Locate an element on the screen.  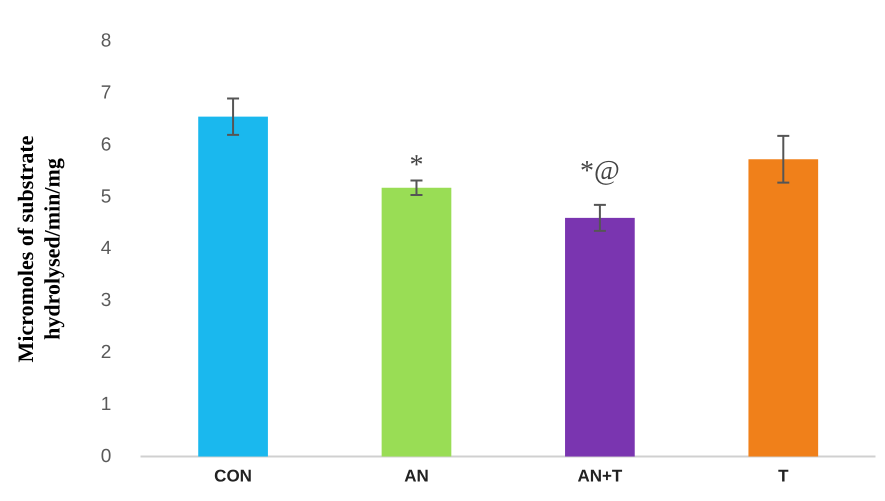
y-tick-label: 6 is located at coordinates (106, 145).